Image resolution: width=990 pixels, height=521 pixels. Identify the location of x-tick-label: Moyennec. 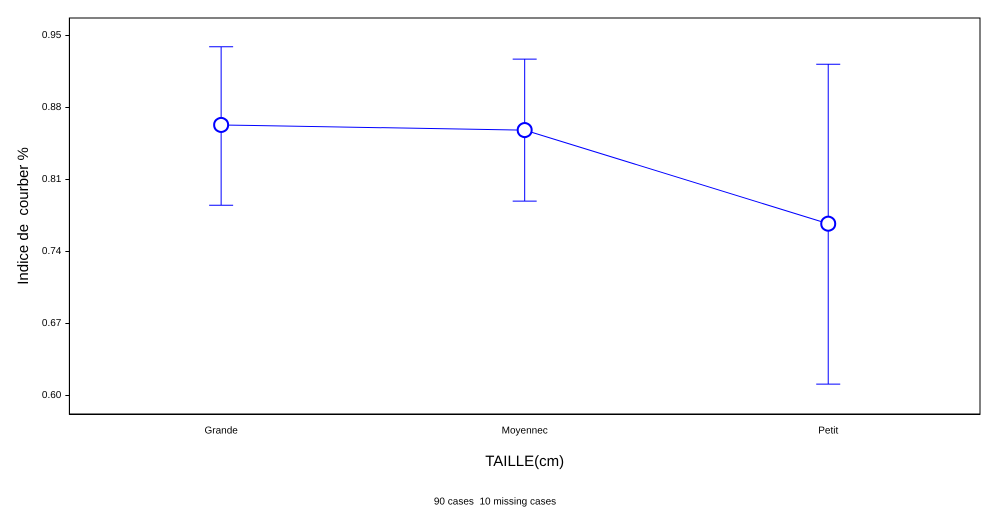
(525, 431).